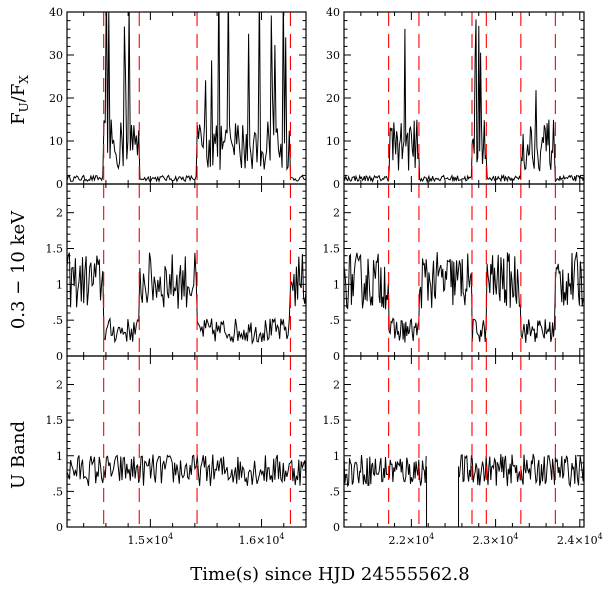 The image size is (604, 592). Describe the element at coordinates (59, 284) in the screenshot. I see `y-tick-label-r1-c0-2: 1` at that location.